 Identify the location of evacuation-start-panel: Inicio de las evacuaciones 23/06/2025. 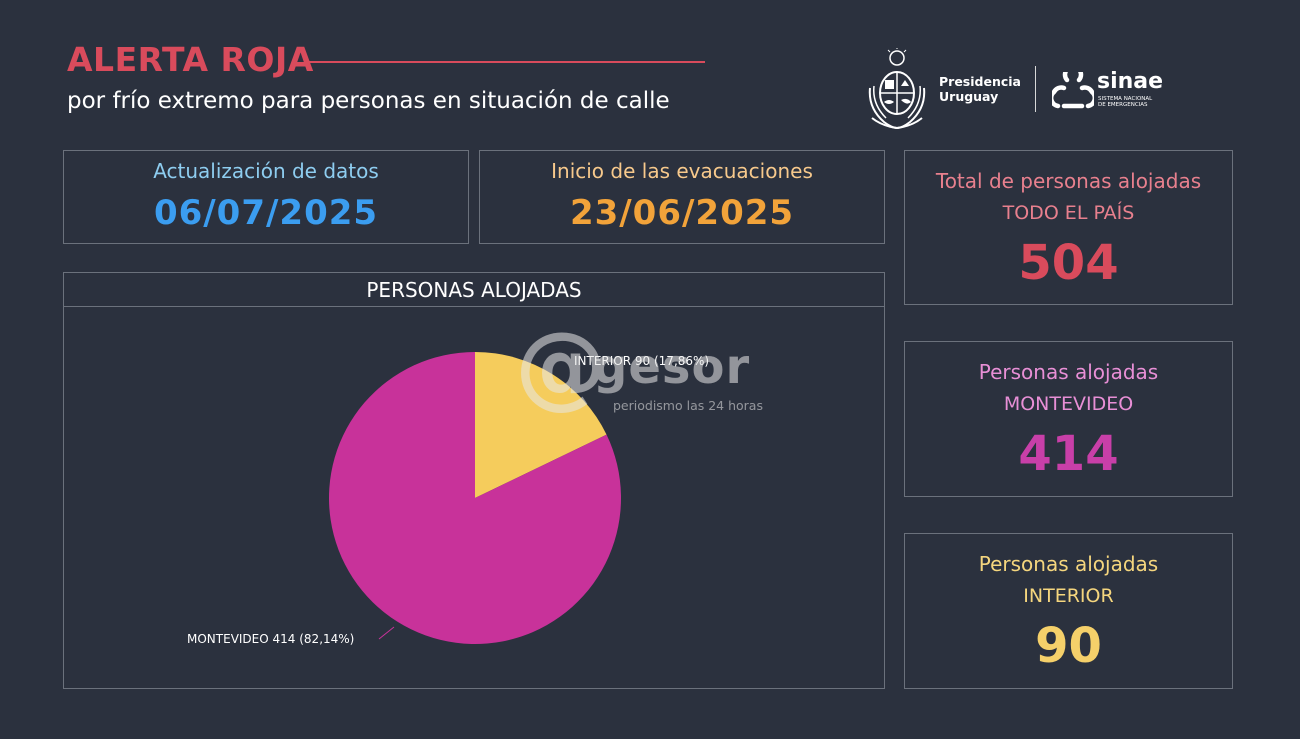
(682, 197).